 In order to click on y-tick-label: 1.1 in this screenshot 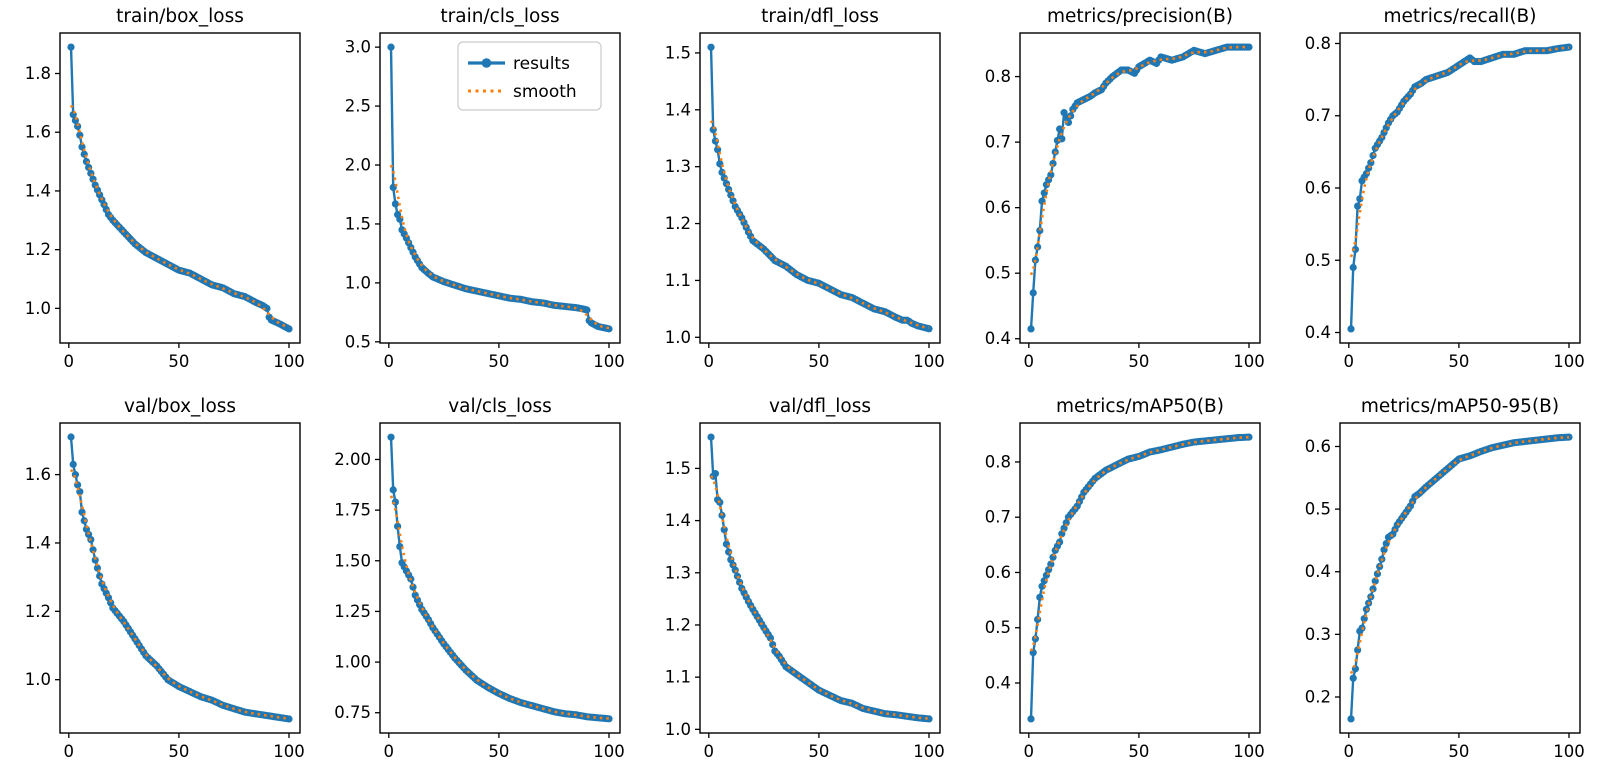, I will do `click(678, 280)`.